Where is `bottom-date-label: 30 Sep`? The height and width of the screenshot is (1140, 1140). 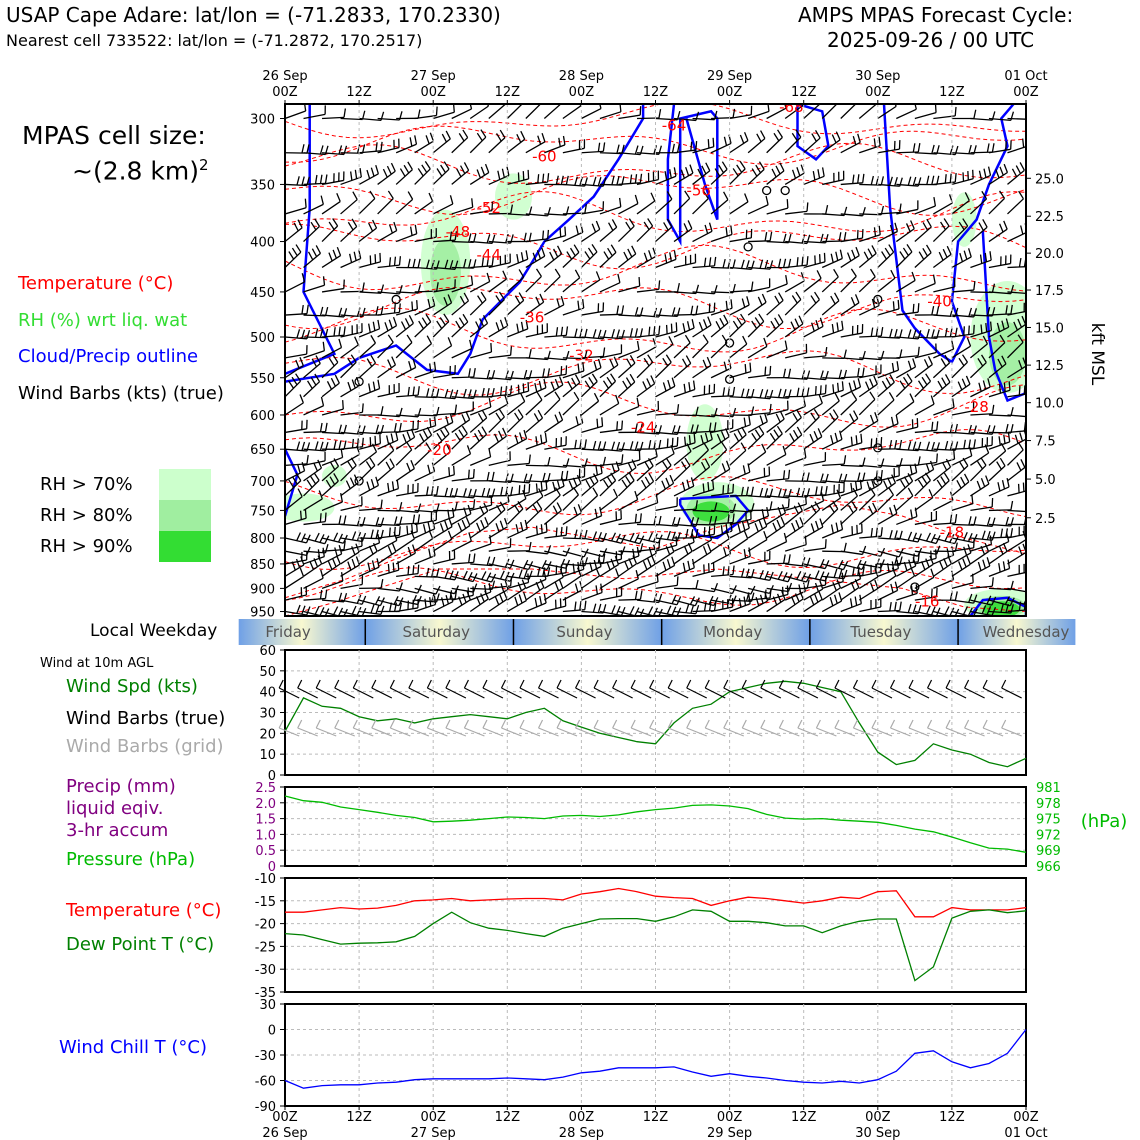
bottom-date-label: 30 Sep is located at coordinates (877, 1133).